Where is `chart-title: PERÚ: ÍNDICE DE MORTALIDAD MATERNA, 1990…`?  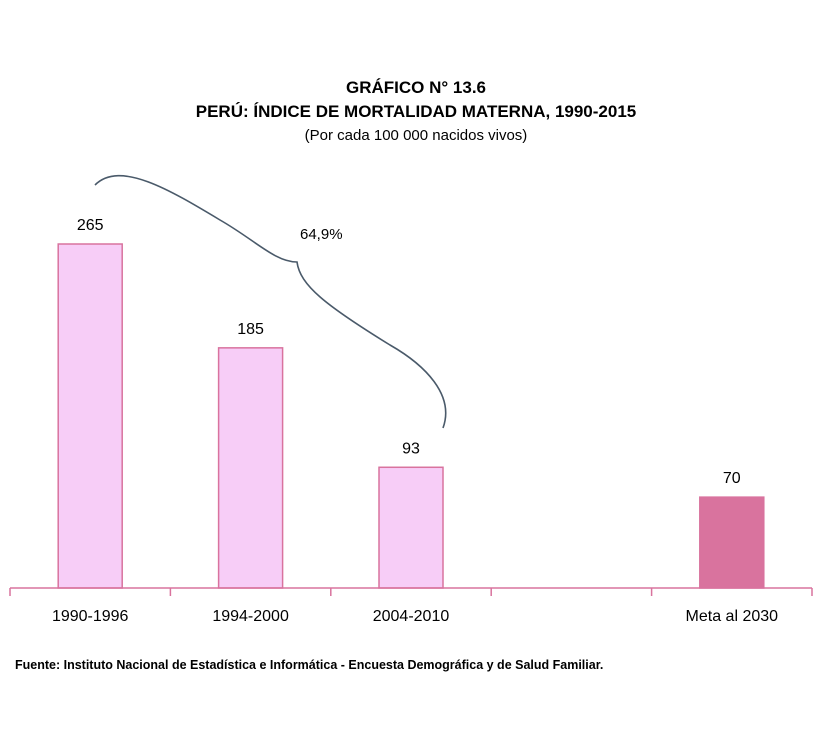 chart-title: PERÚ: ÍNDICE DE MORTALIDAD MATERNA, 1990… is located at coordinates (416, 111).